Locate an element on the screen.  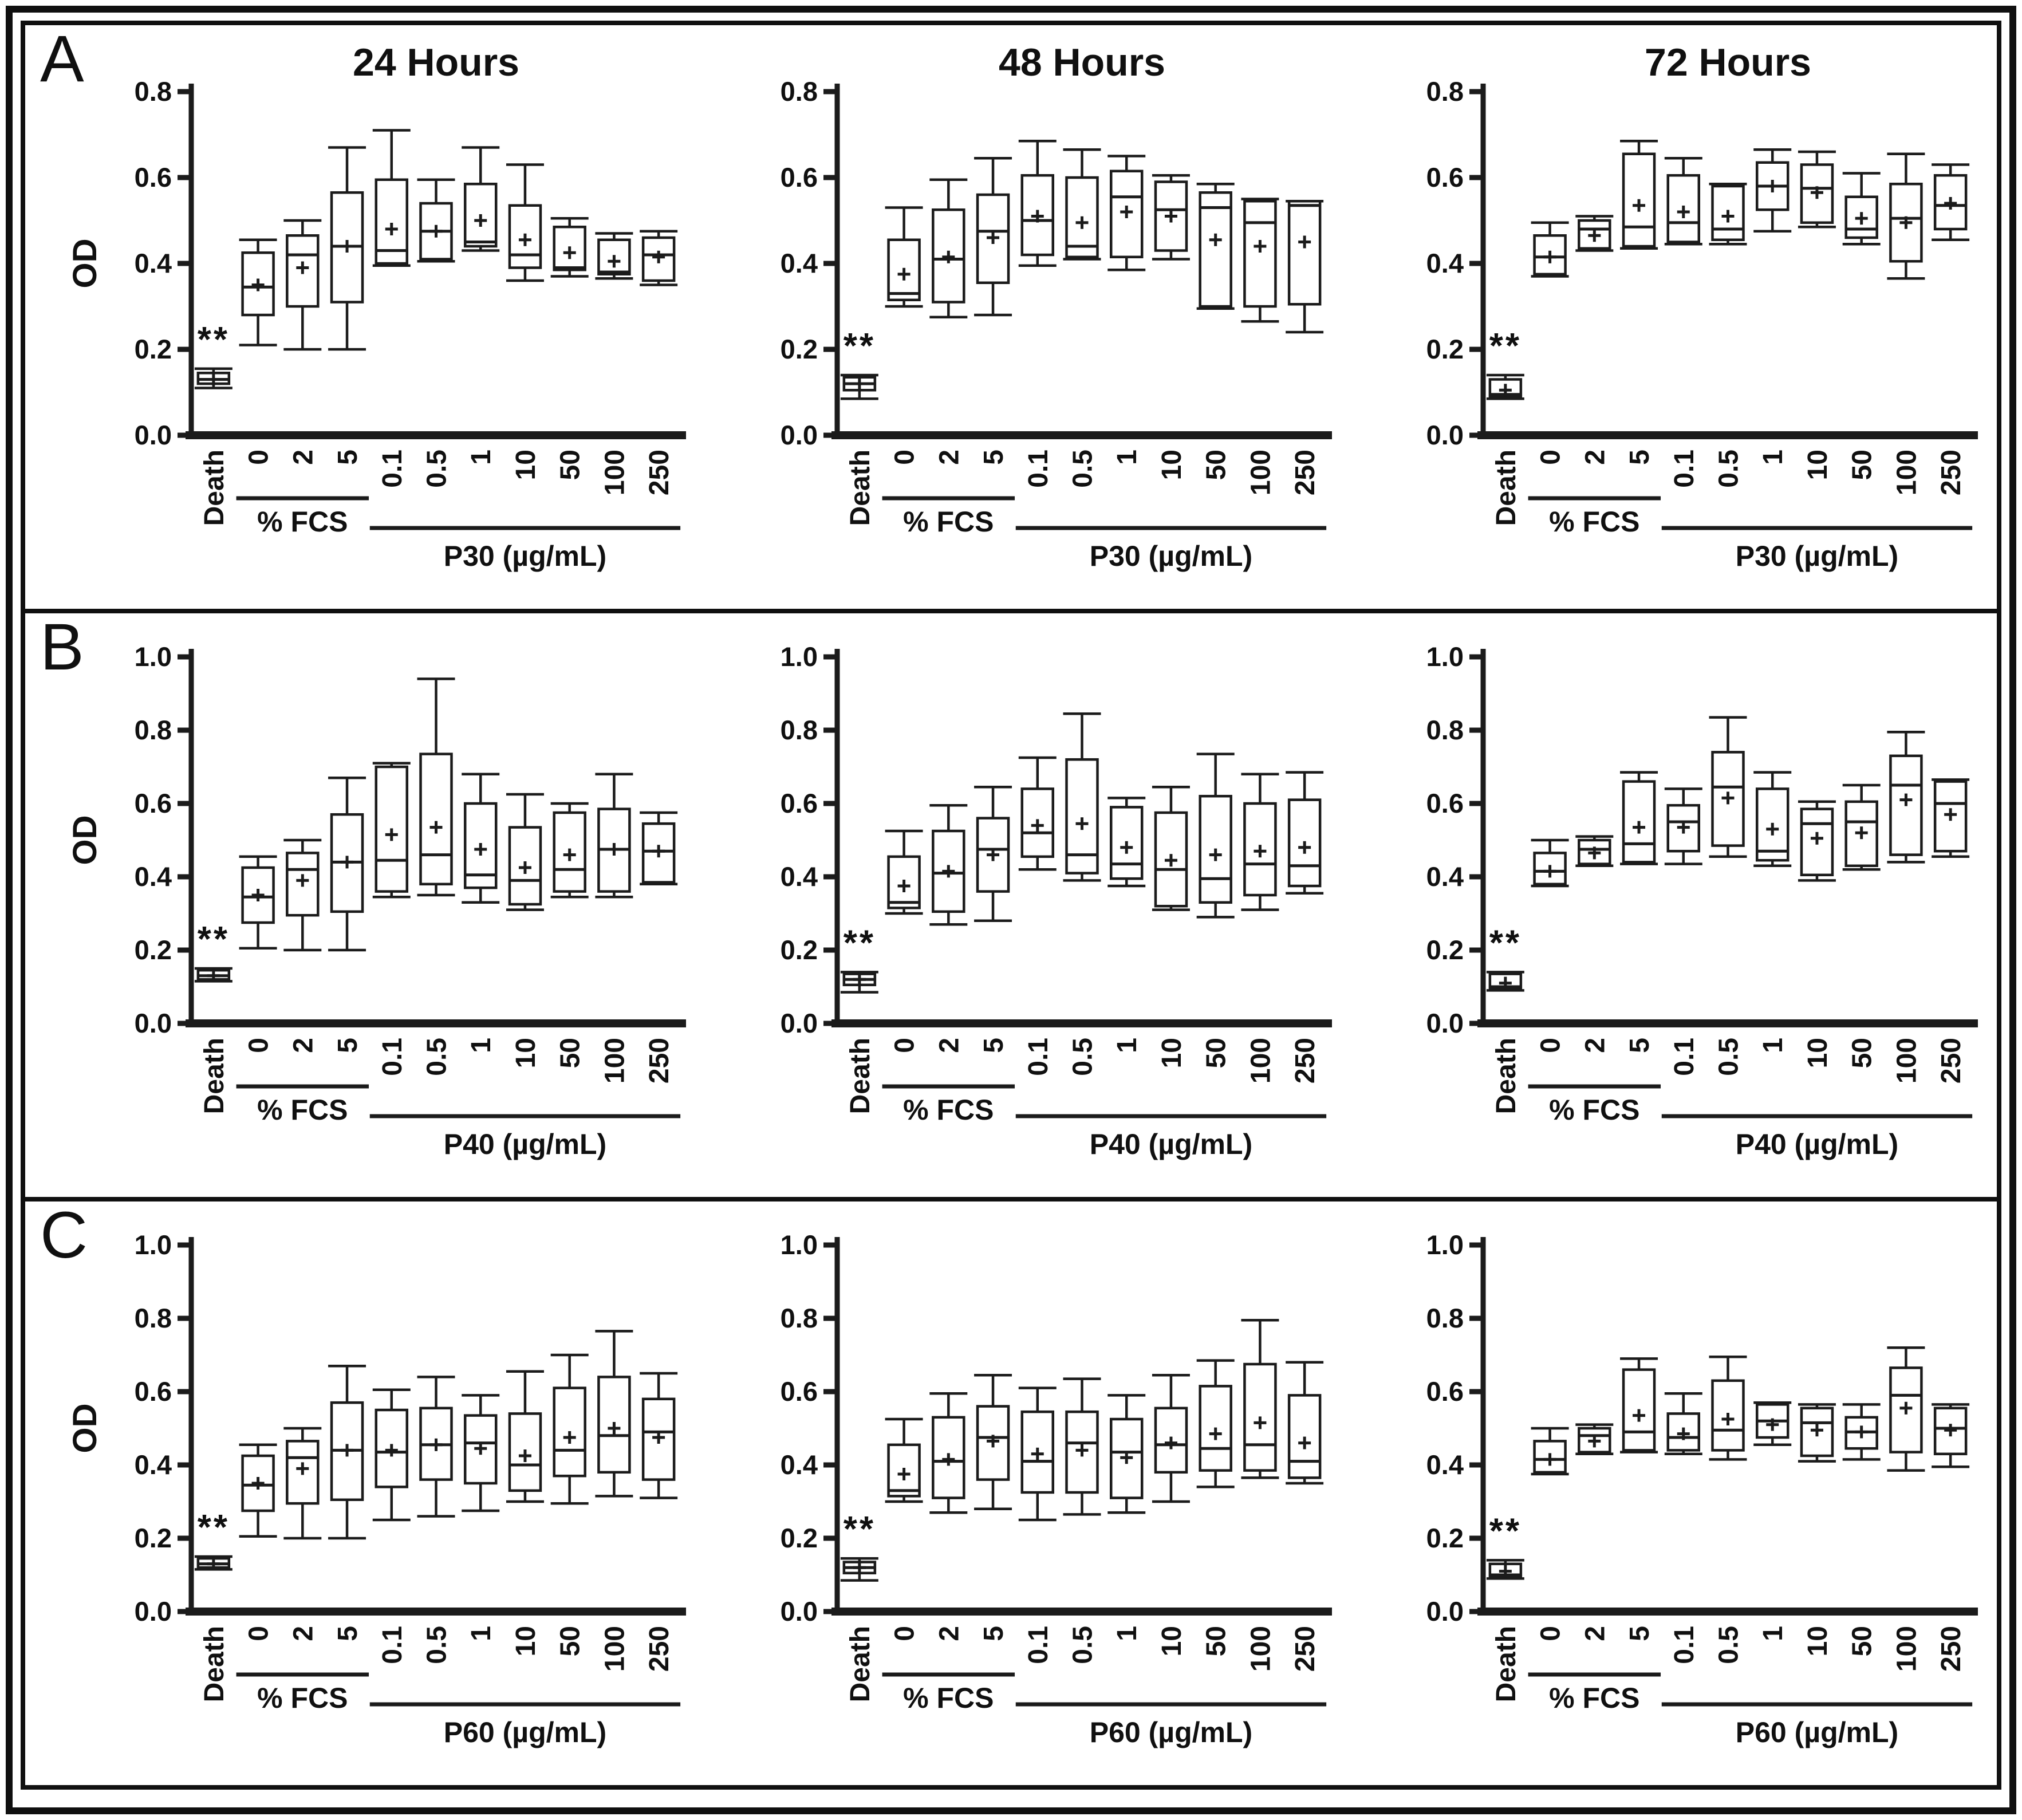
y-axis-label: OD is located at coordinates (85, 264).